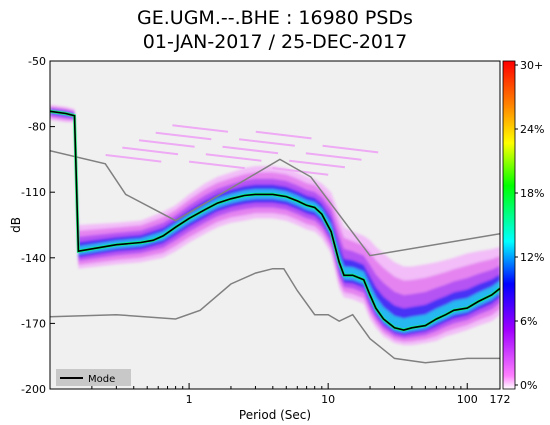 The image size is (550, 425). I want to click on y-tick-label: -140, so click(33, 258).